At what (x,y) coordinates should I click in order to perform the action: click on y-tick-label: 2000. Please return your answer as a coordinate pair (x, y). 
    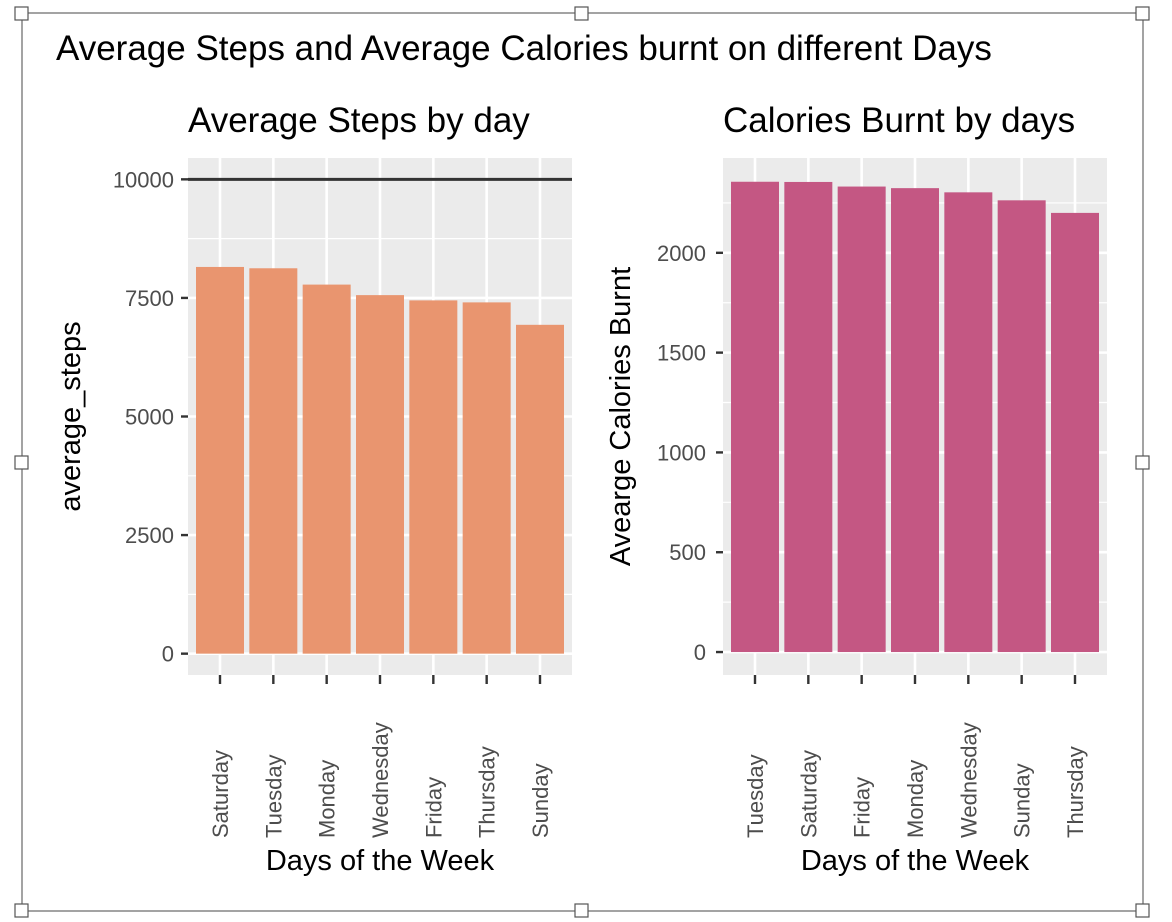
    Looking at the image, I should click on (681, 253).